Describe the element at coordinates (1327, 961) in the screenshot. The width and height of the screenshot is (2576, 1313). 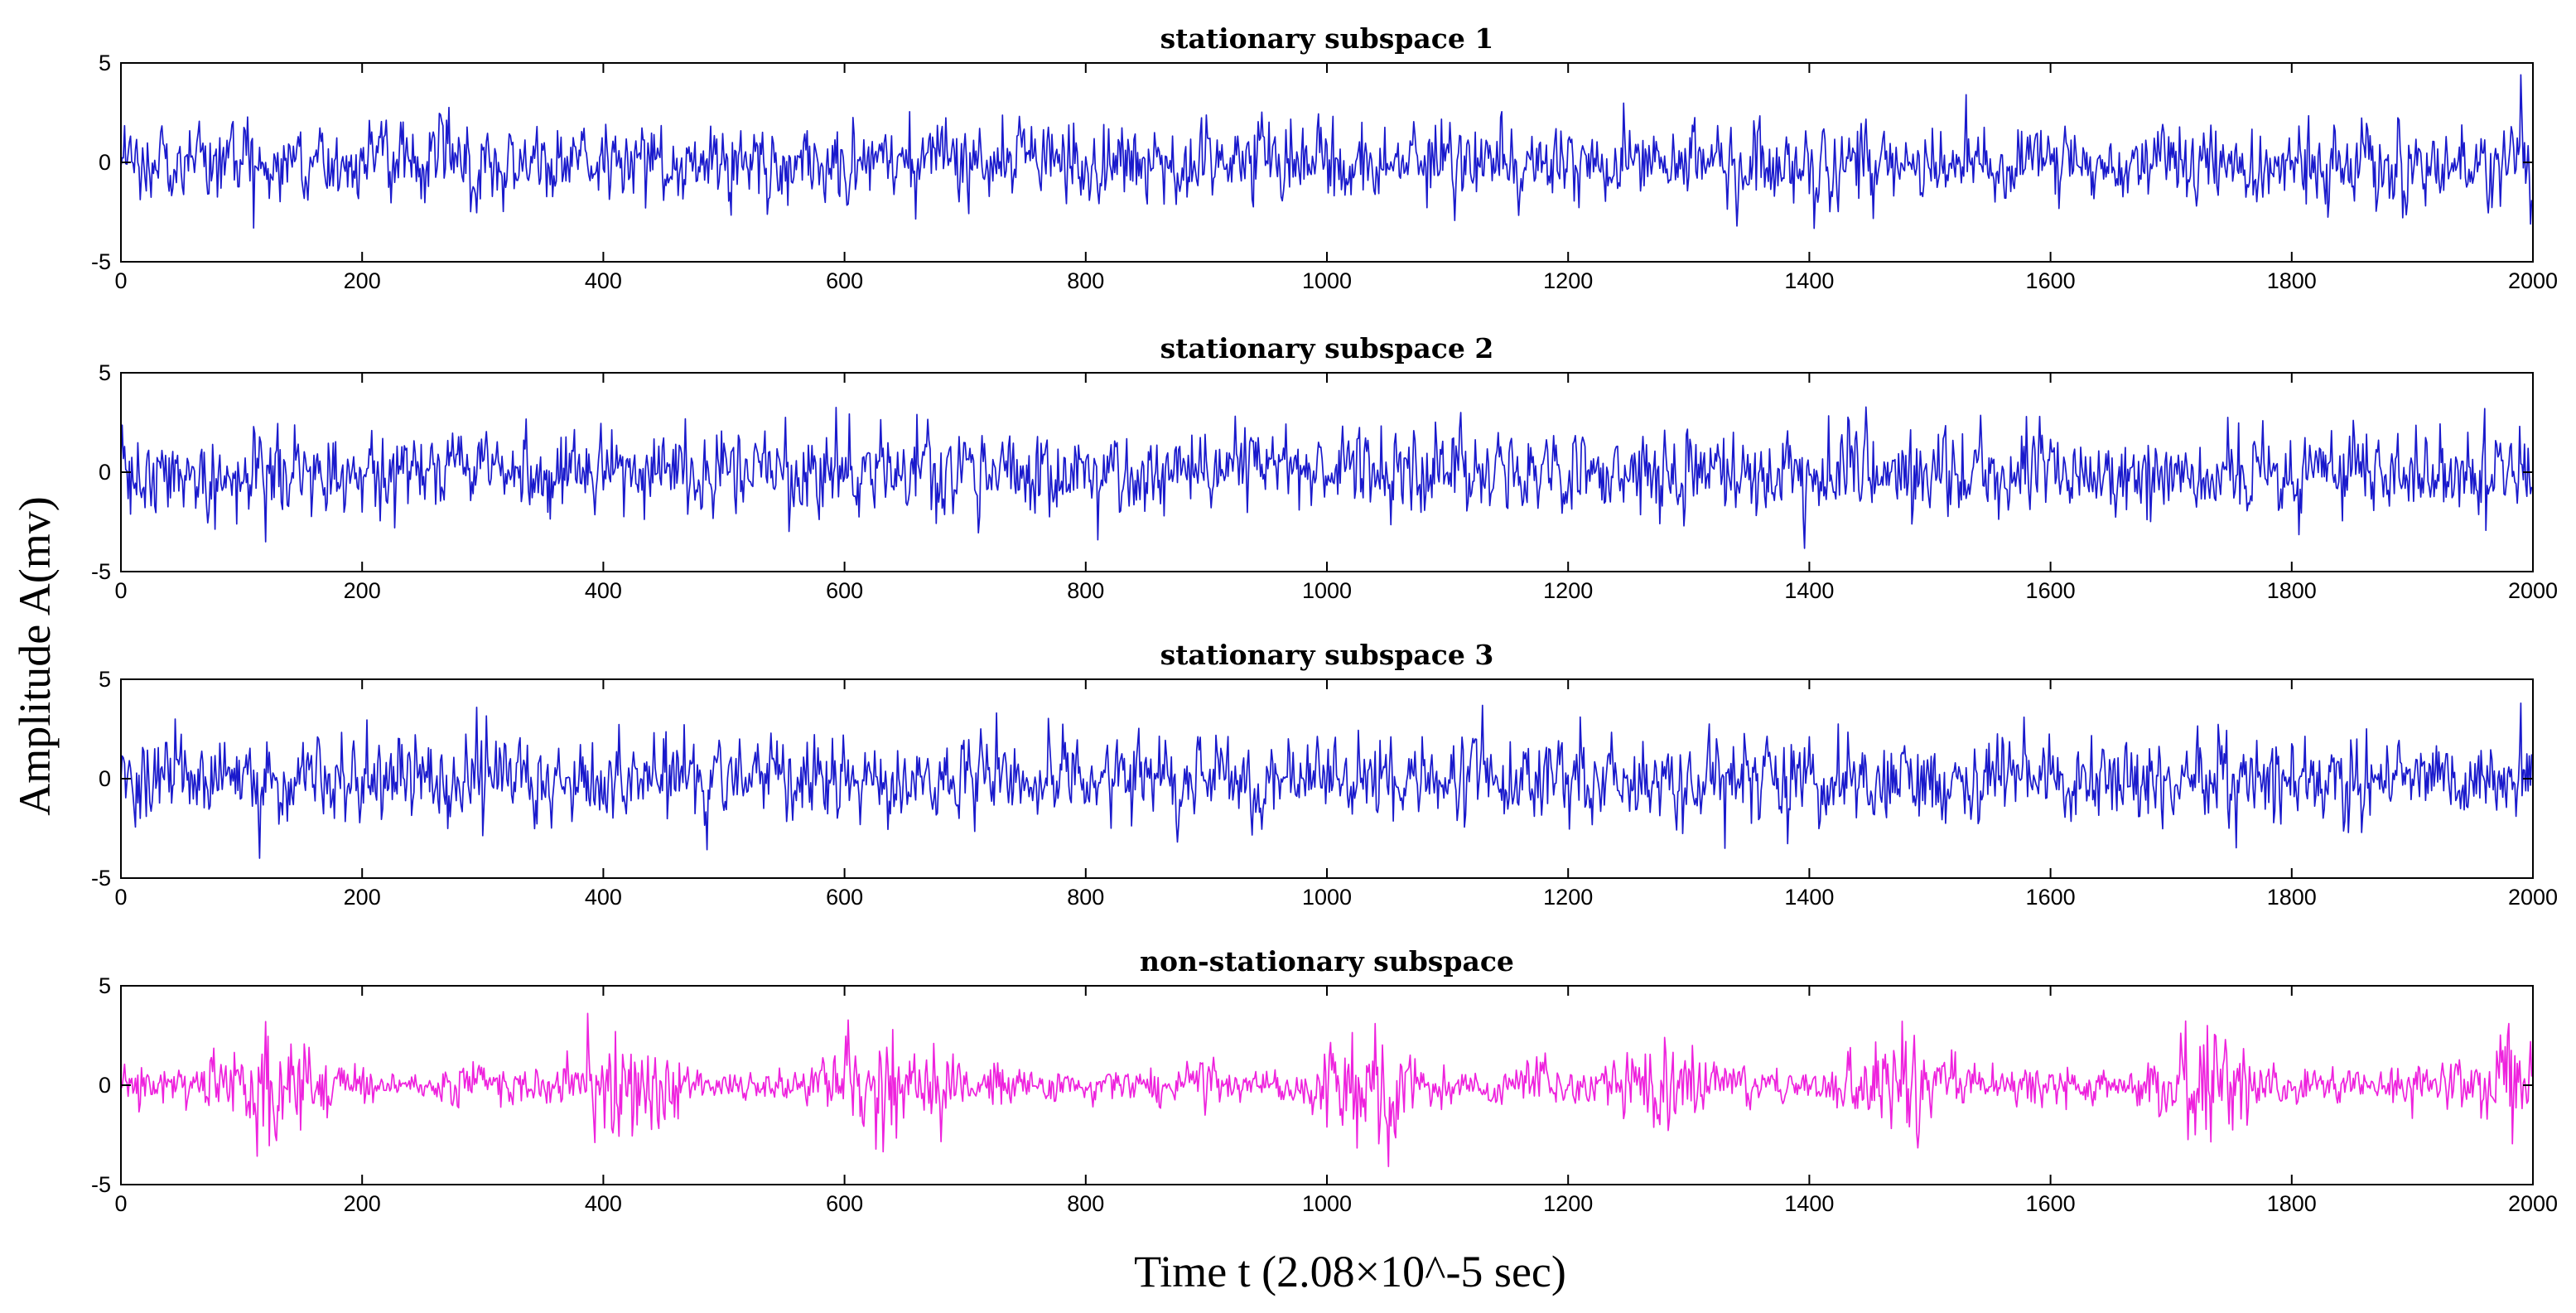
I see `subplot-title: non-stationary subspace` at that location.